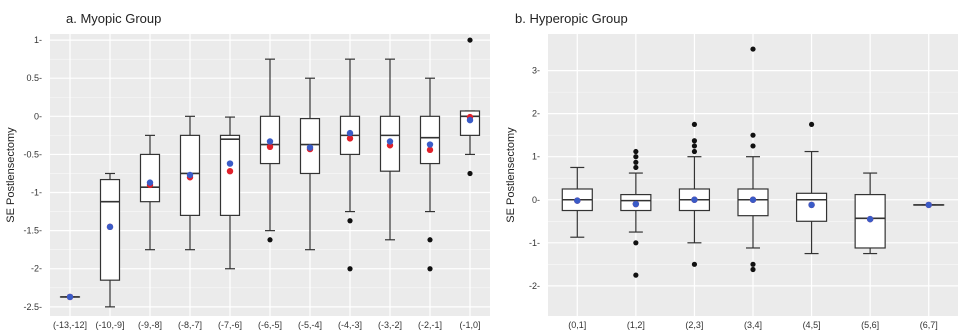 The image size is (960, 331). I want to click on y-axis-label: SE Postlensectomy, so click(11, 175).